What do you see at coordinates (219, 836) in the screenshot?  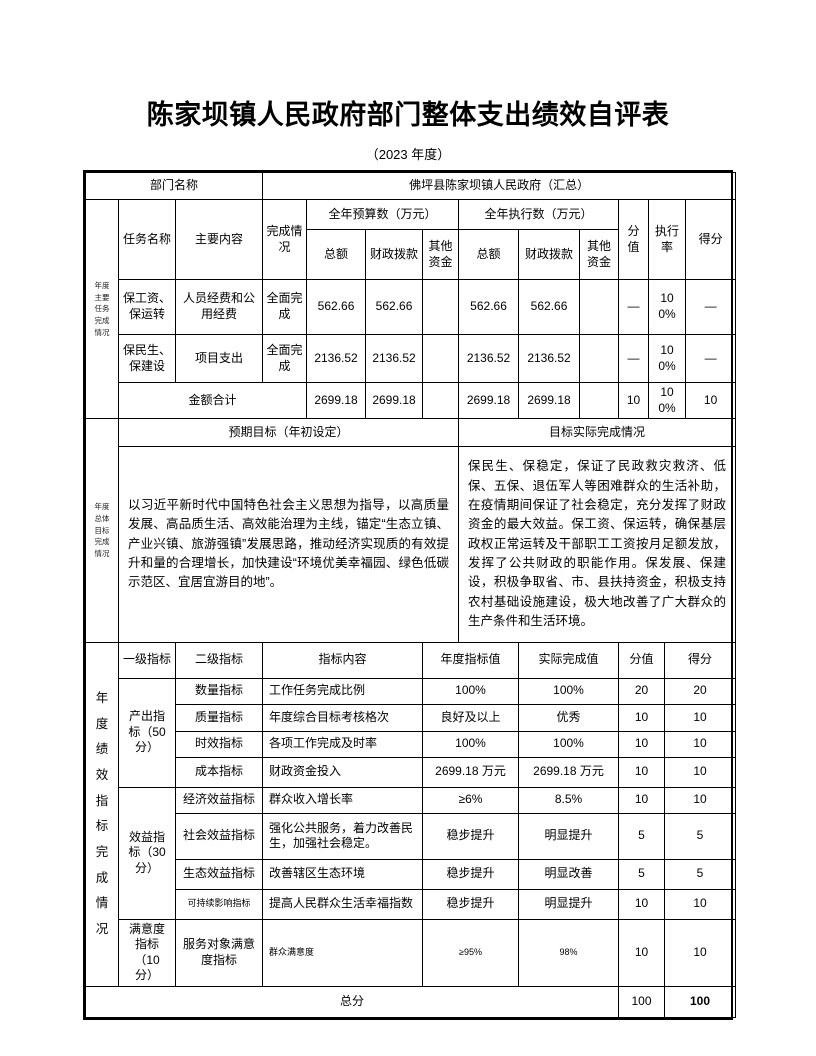 I see `cell-level2: 社会效益指标` at bounding box center [219, 836].